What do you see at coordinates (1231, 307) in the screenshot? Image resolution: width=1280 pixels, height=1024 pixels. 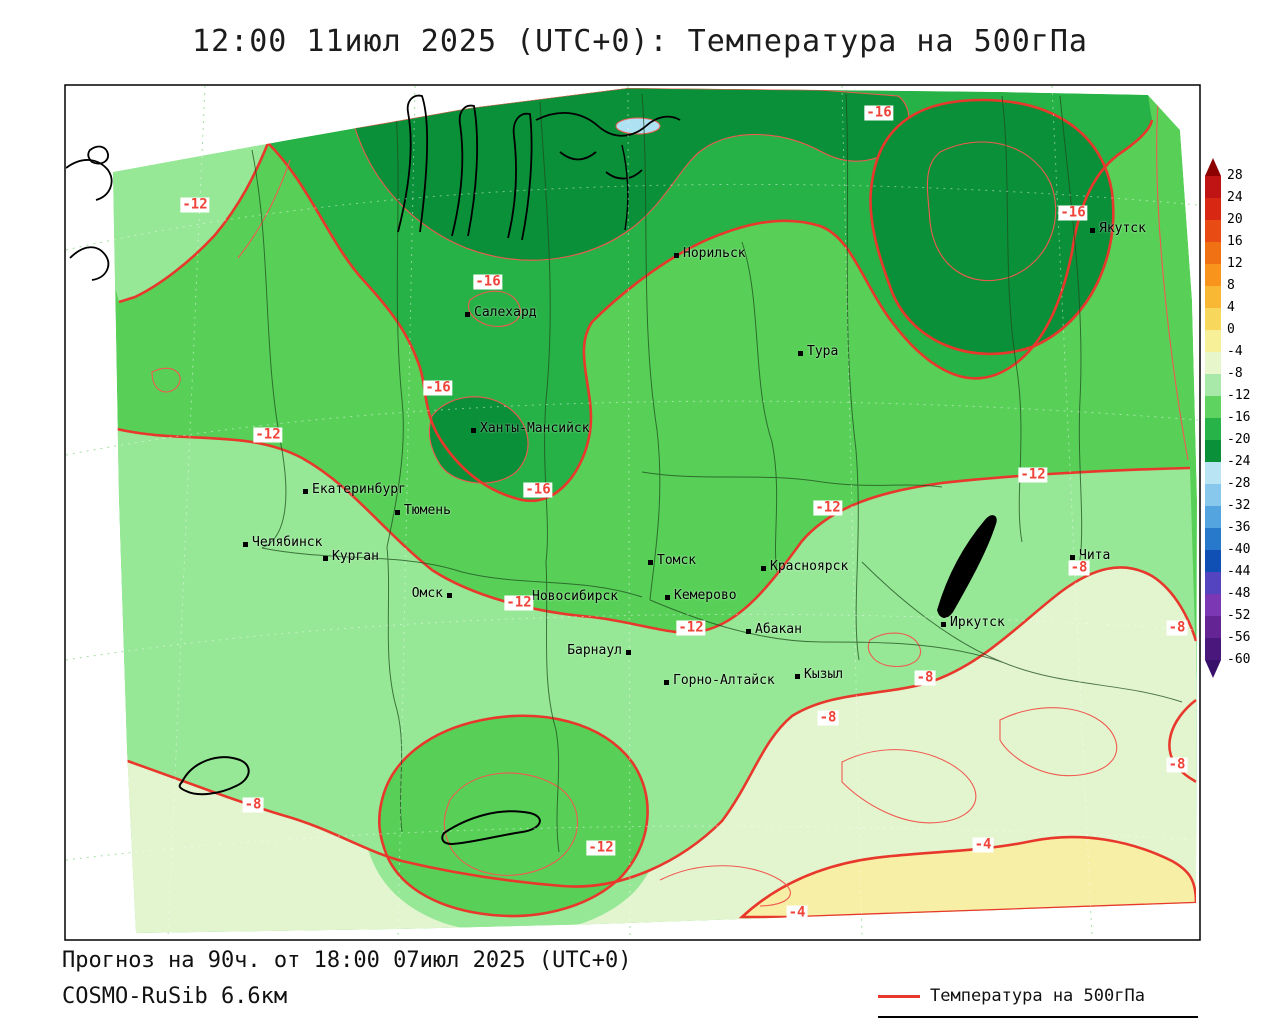 I see `colorbar-tick-label: 4` at bounding box center [1231, 307].